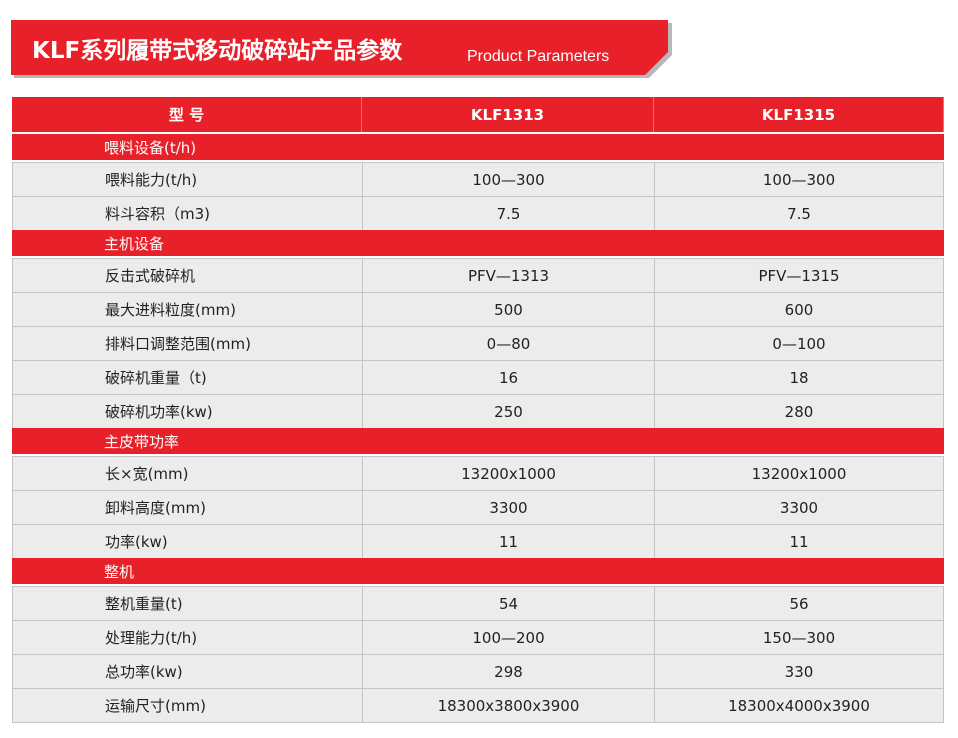 The height and width of the screenshot is (738, 958). Describe the element at coordinates (187, 507) in the screenshot. I see `row-label: 卸料高度(mm)` at that location.